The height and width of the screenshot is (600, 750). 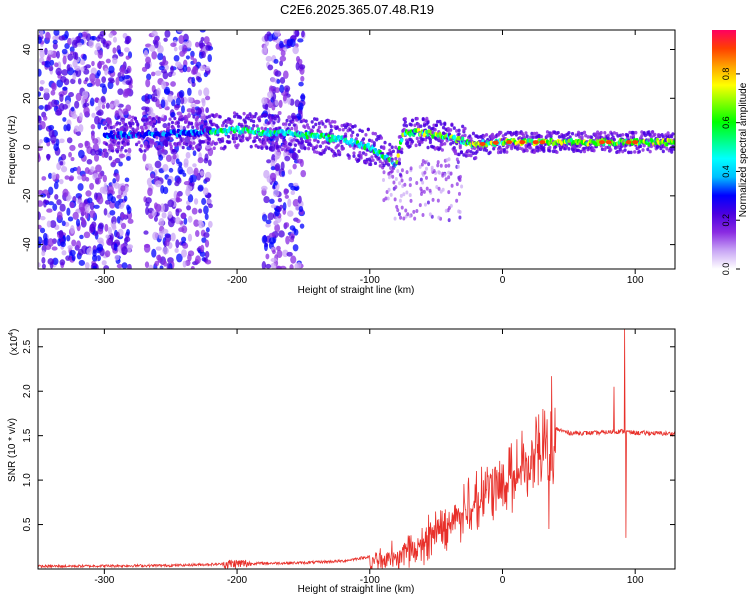 What do you see at coordinates (237, 580) in the screenshot?
I see `snr-x-tick-label: -200` at bounding box center [237, 580].